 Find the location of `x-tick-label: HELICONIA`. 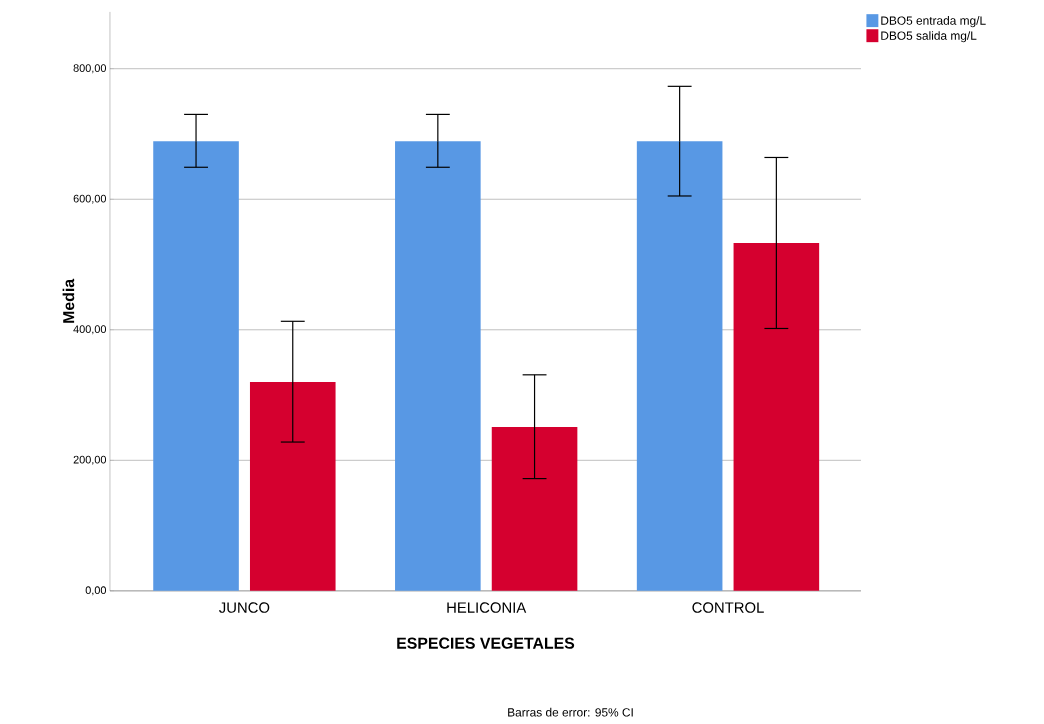

x-tick-label: HELICONIA is located at coordinates (487, 607).